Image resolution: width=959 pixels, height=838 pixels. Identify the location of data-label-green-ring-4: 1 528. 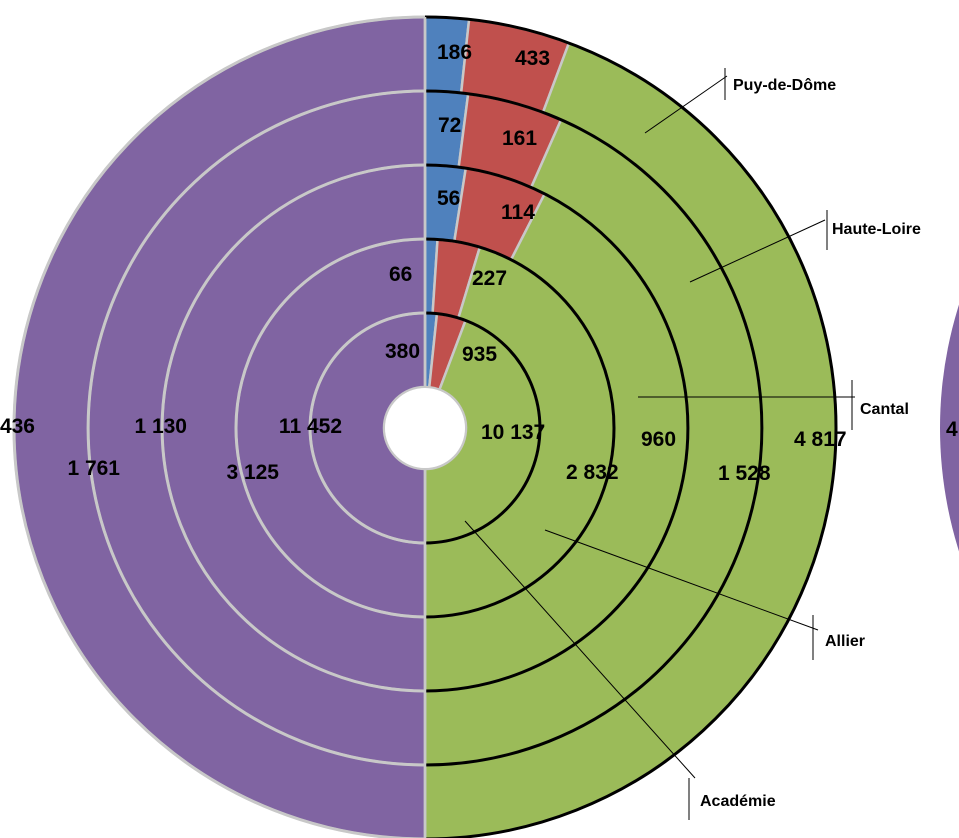
(744, 473).